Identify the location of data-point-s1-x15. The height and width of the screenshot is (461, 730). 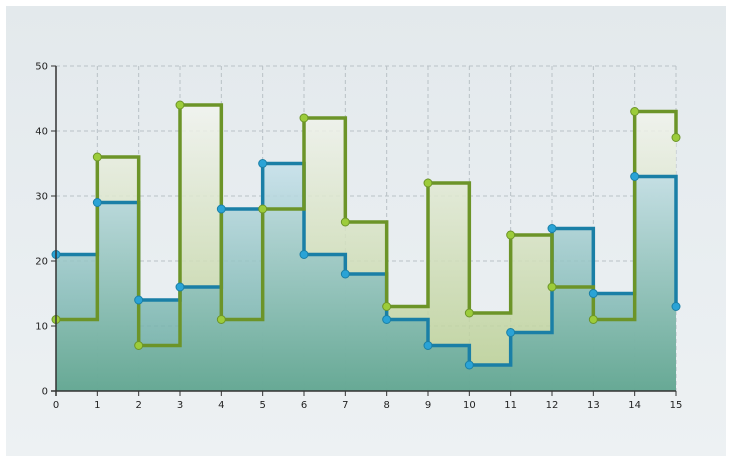
(676, 306).